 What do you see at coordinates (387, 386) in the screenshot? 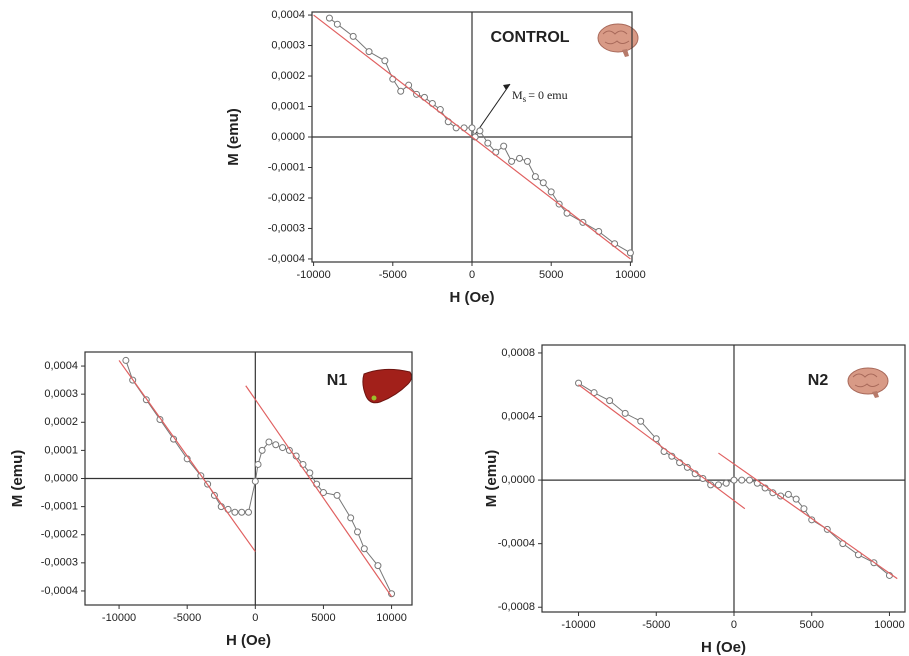
I see `liver-icon` at bounding box center [387, 386].